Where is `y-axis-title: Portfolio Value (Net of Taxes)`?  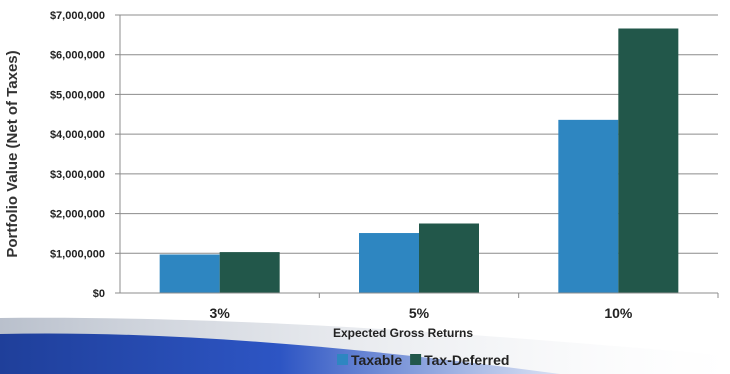 y-axis-title: Portfolio Value (Net of Taxes) is located at coordinates (12, 153).